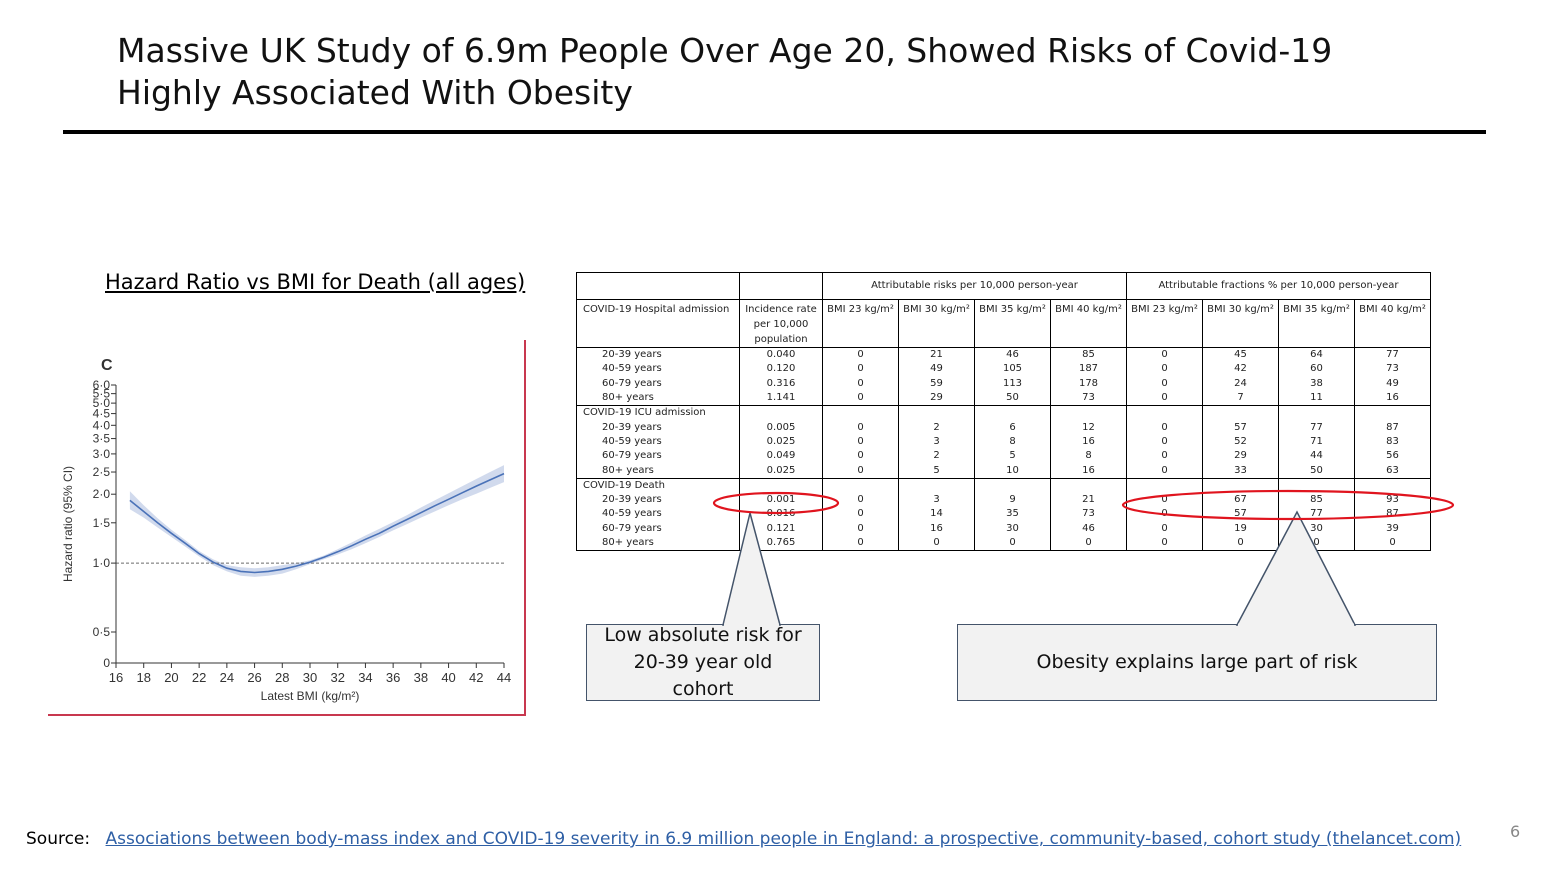 The height and width of the screenshot is (870, 1547). What do you see at coordinates (315, 282) in the screenshot?
I see `chart-heading: Hazard Ratio vs BMI for Death (all ages)` at bounding box center [315, 282].